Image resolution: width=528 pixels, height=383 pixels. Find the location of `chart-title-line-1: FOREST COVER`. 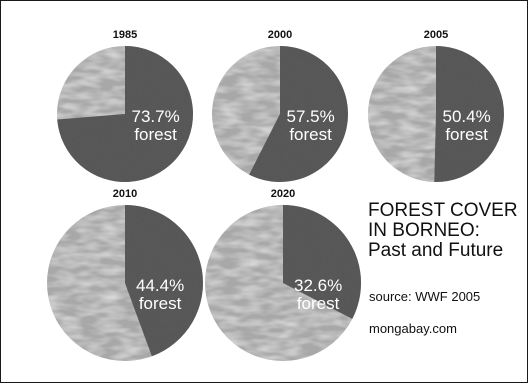

chart-title-line-1: FOREST COVER is located at coordinates (443, 210).